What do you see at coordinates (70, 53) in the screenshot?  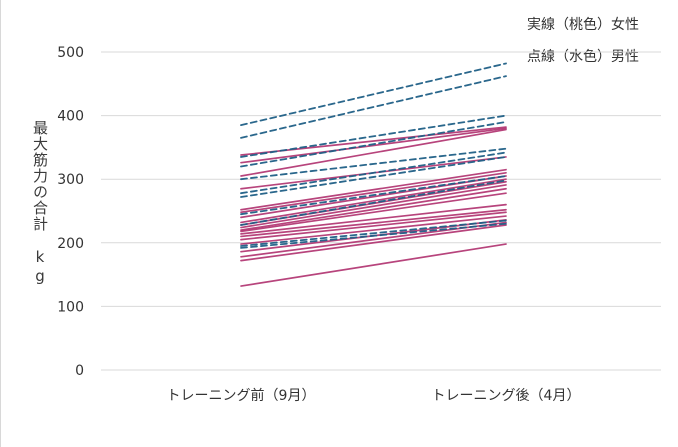 I see `y-tick-label: 500` at bounding box center [70, 53].